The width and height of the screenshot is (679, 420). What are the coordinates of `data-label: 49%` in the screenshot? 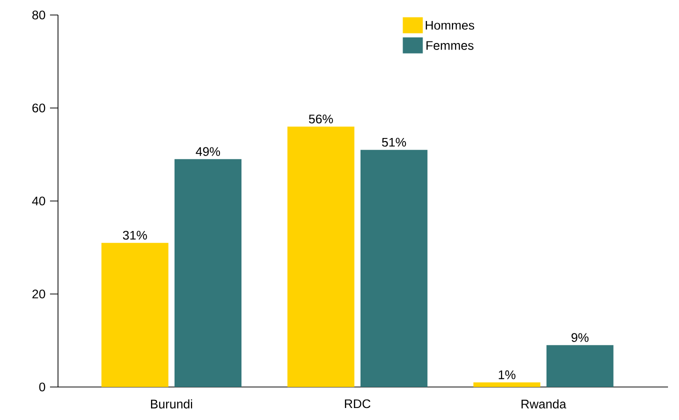 It's located at (208, 151).